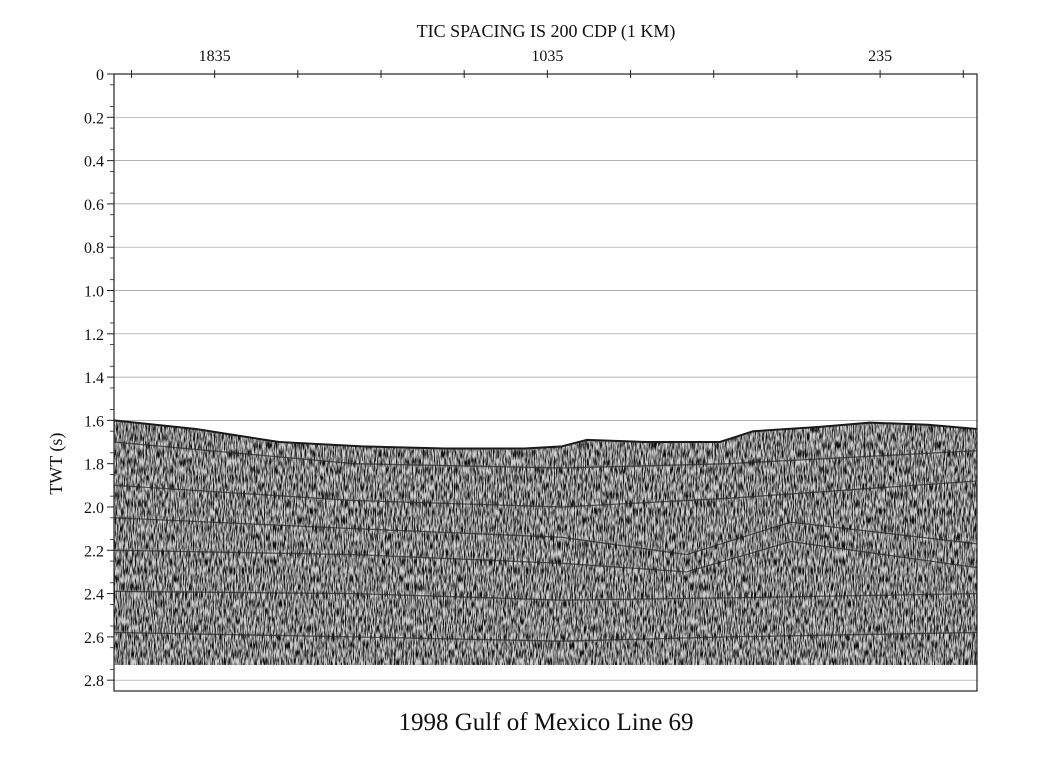 The height and width of the screenshot is (758, 1053). Describe the element at coordinates (880, 56) in the screenshot. I see `x-tick-label: 235` at that location.